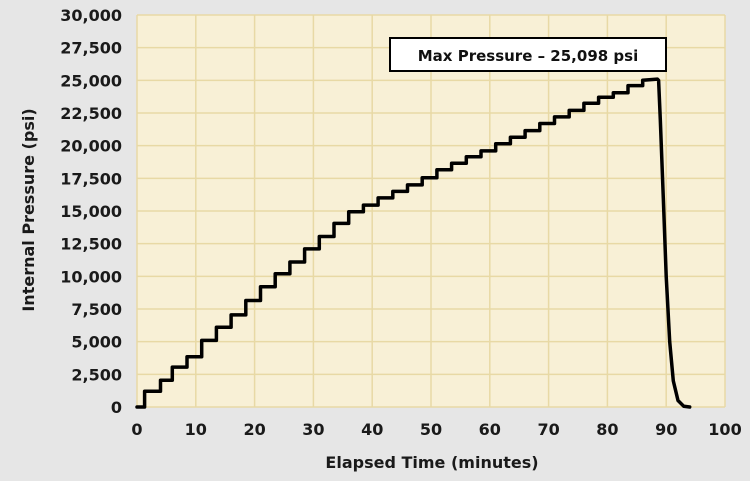 The image size is (750, 481). What do you see at coordinates (724, 429) in the screenshot?
I see `x-tick-label: 100` at bounding box center [724, 429].